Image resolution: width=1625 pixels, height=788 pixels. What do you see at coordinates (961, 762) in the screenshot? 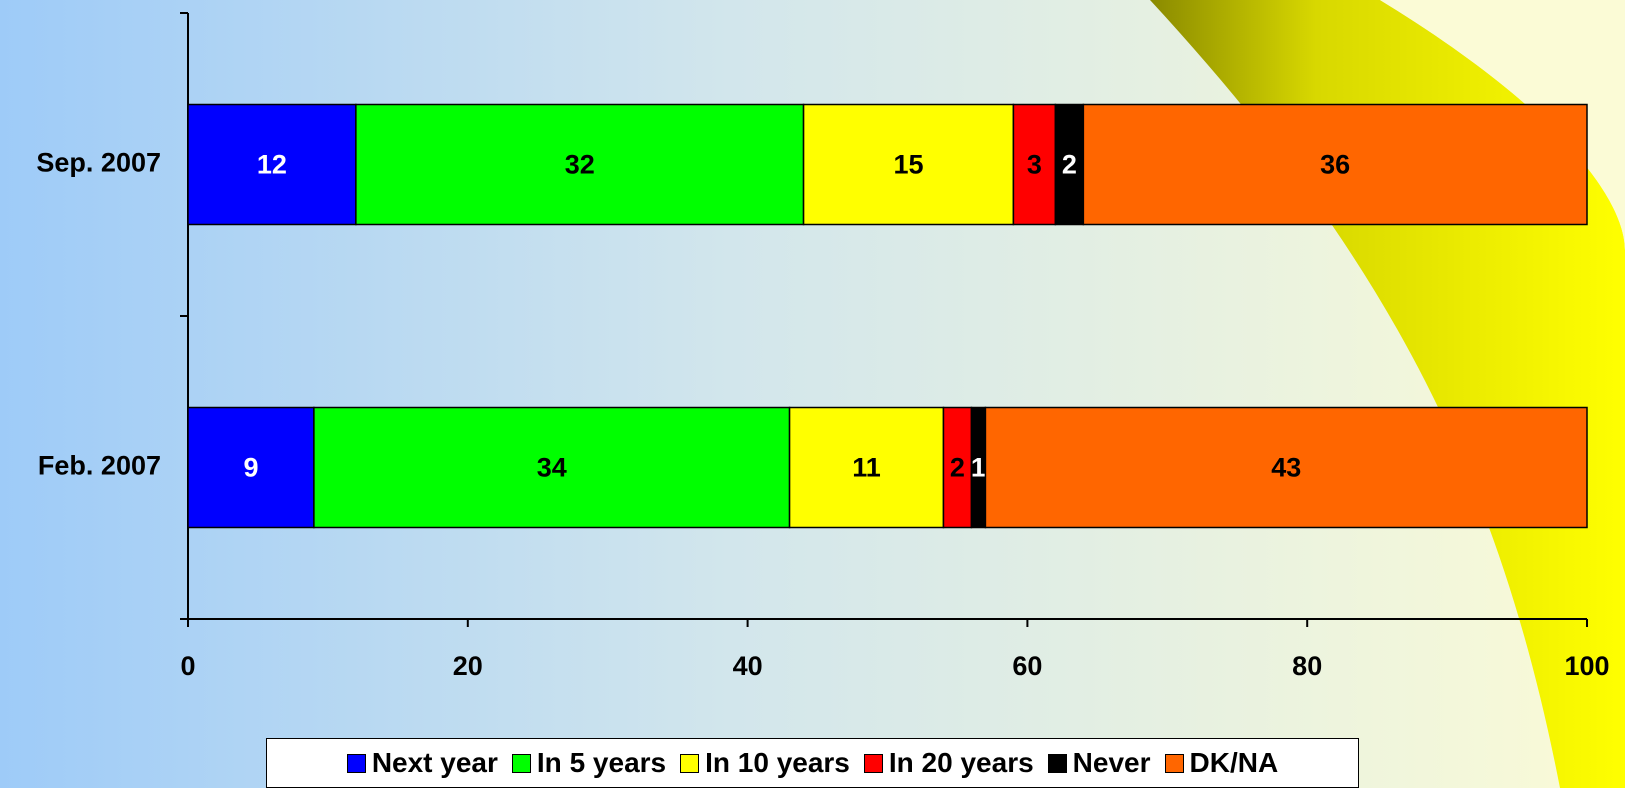
I see `legend-label: In 20 years` at bounding box center [961, 762].